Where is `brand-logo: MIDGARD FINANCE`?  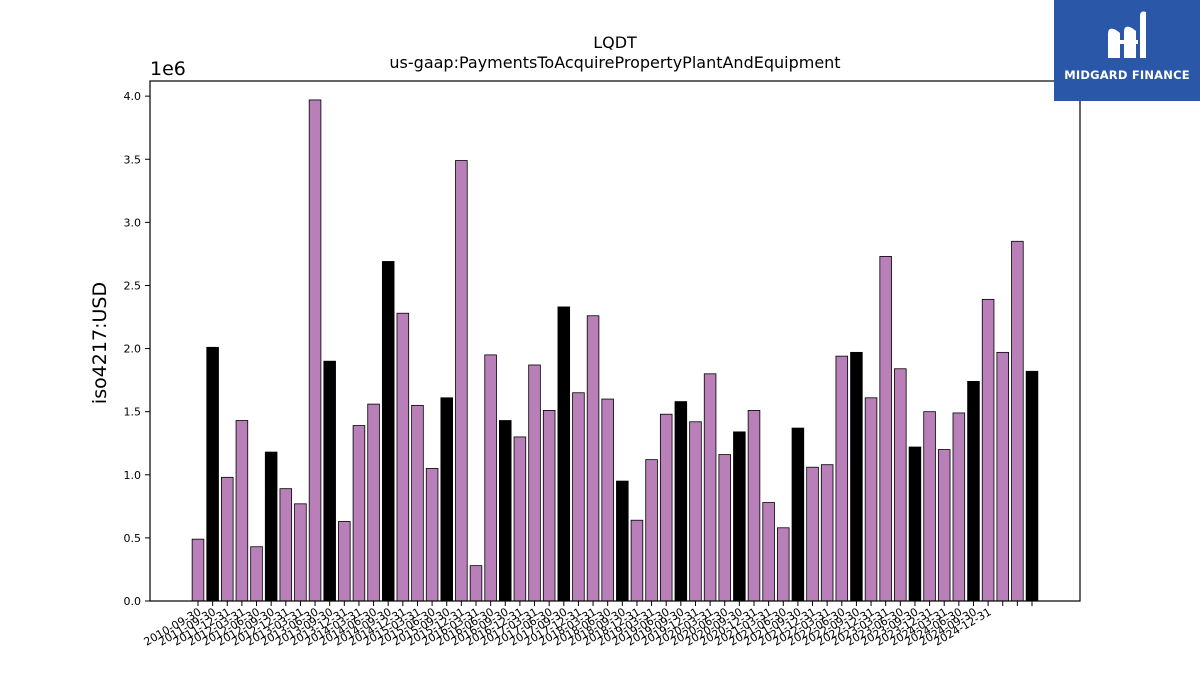
brand-logo: MIDGARD FINANCE is located at coordinates (1127, 50).